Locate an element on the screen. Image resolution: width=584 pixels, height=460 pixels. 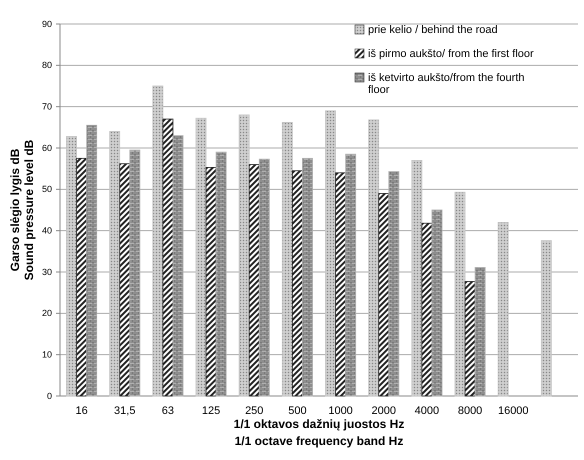
x-tick-label: 16000 is located at coordinates (513, 411).